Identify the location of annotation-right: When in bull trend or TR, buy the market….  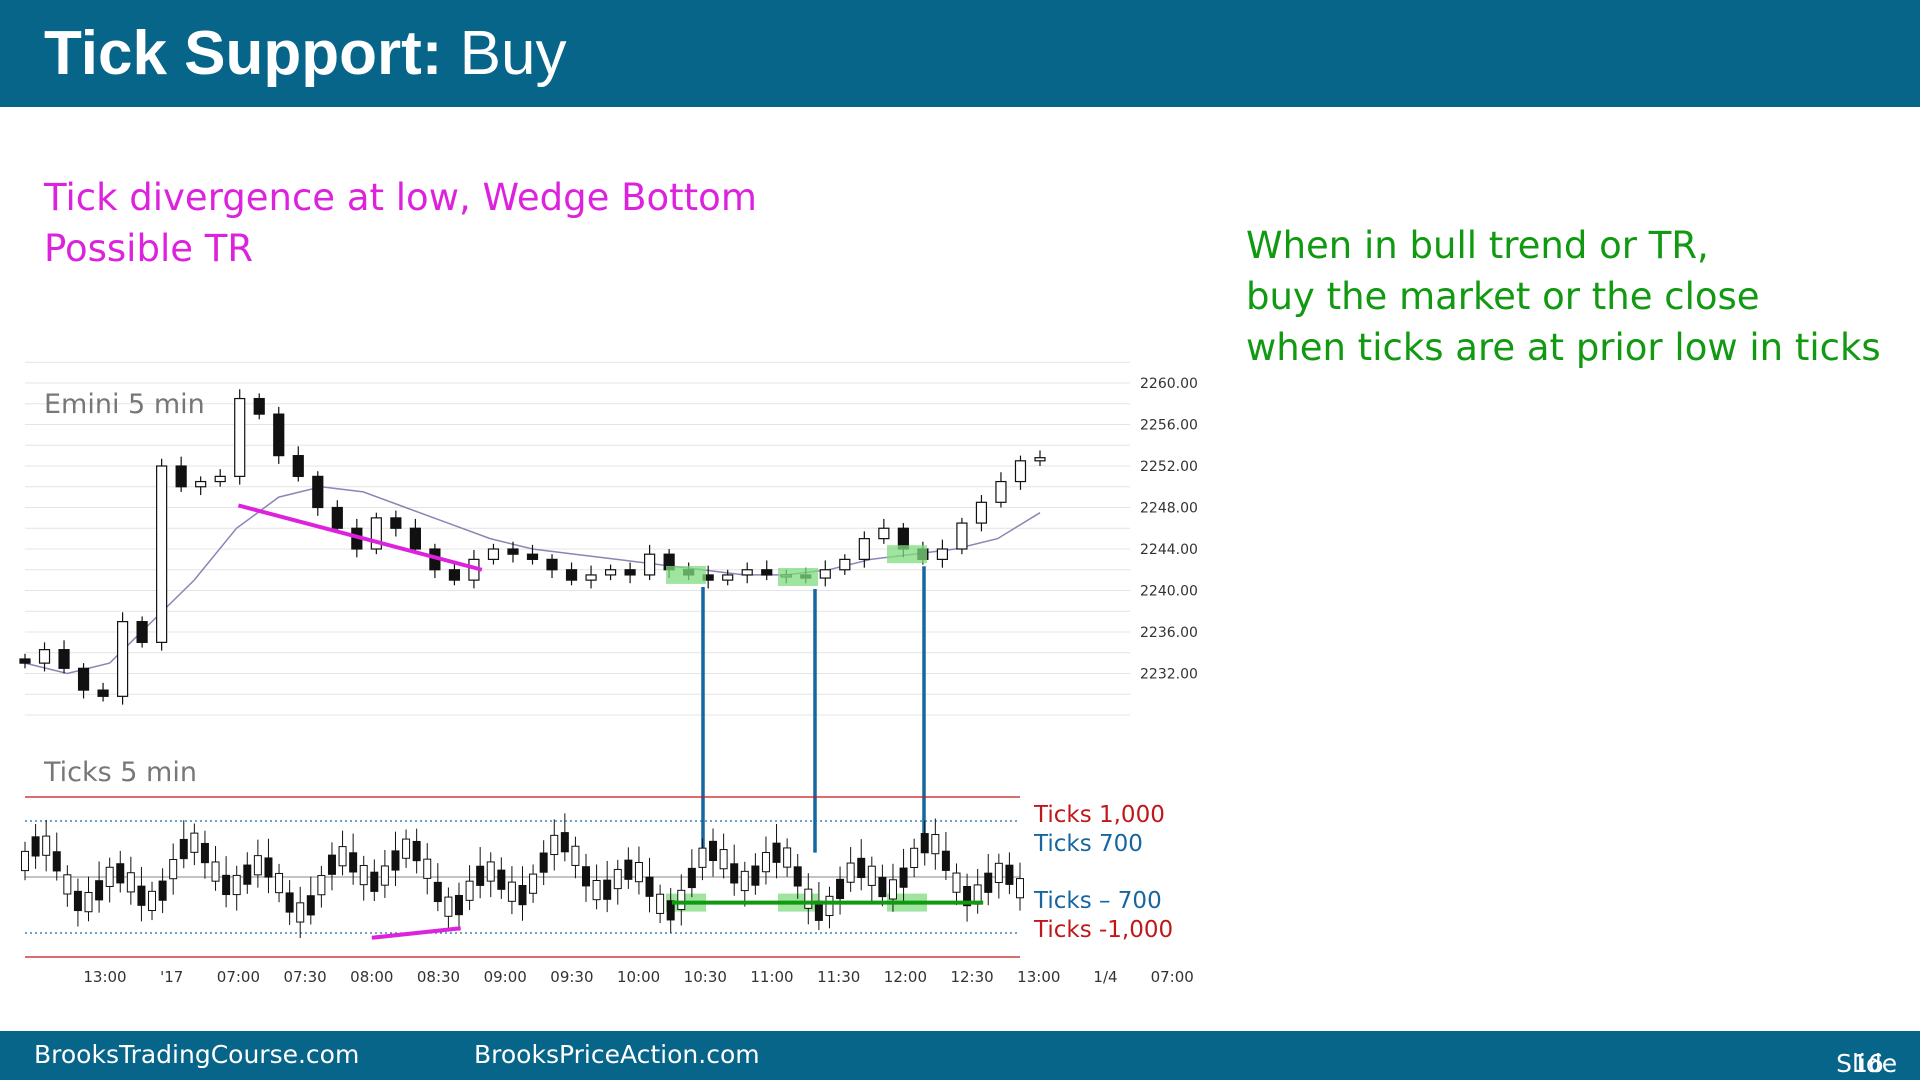
(1563, 296).